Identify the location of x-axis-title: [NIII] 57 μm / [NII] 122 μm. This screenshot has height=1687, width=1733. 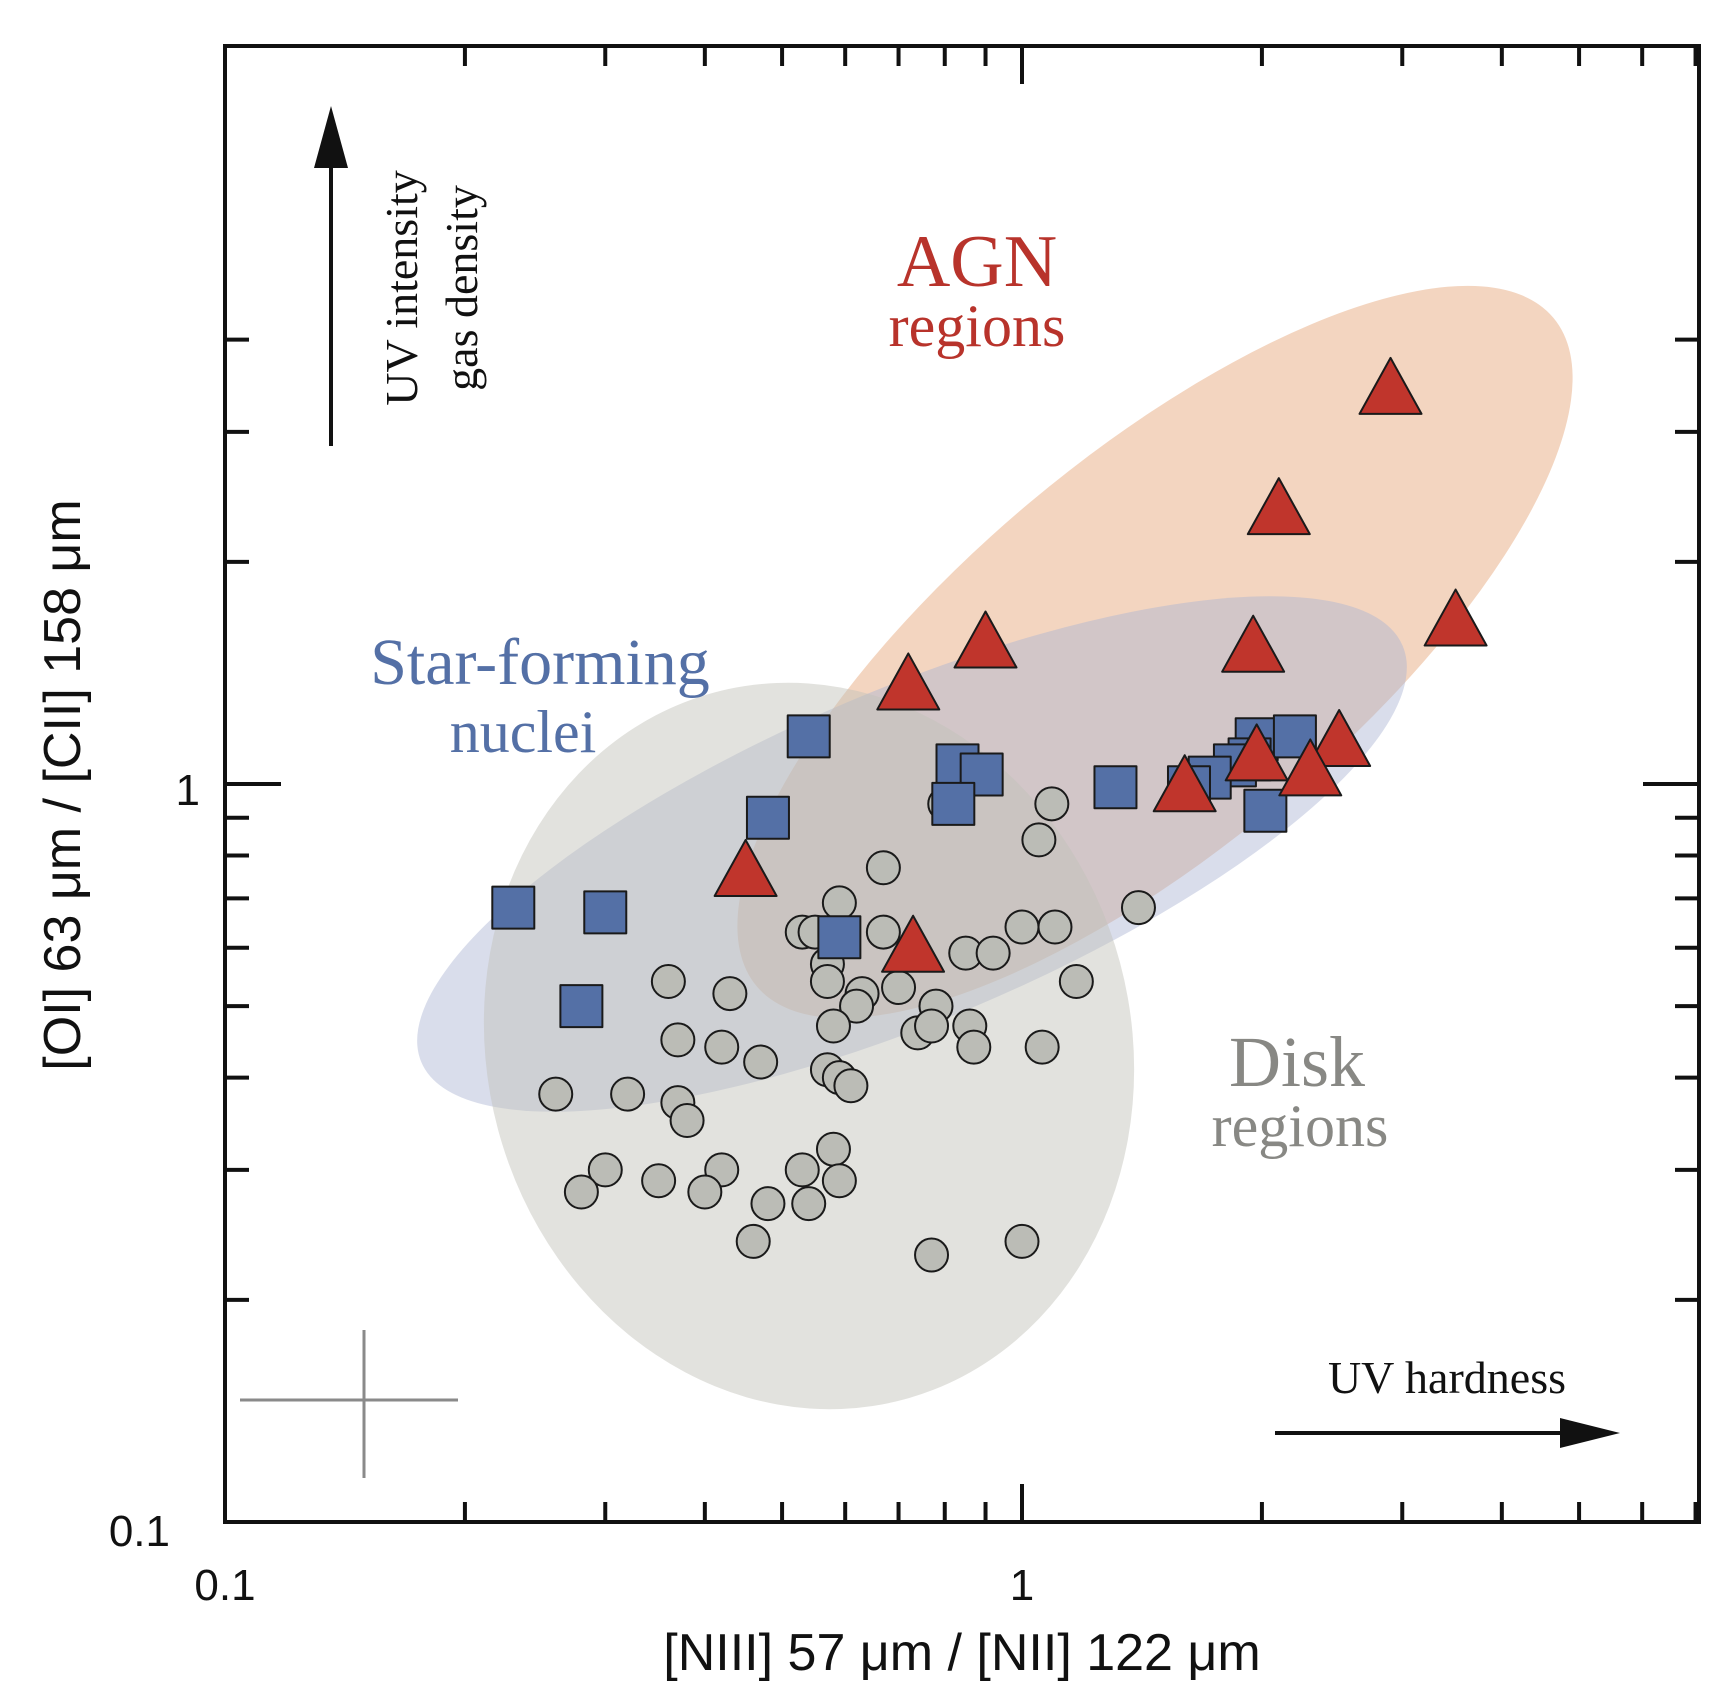
(961, 1653).